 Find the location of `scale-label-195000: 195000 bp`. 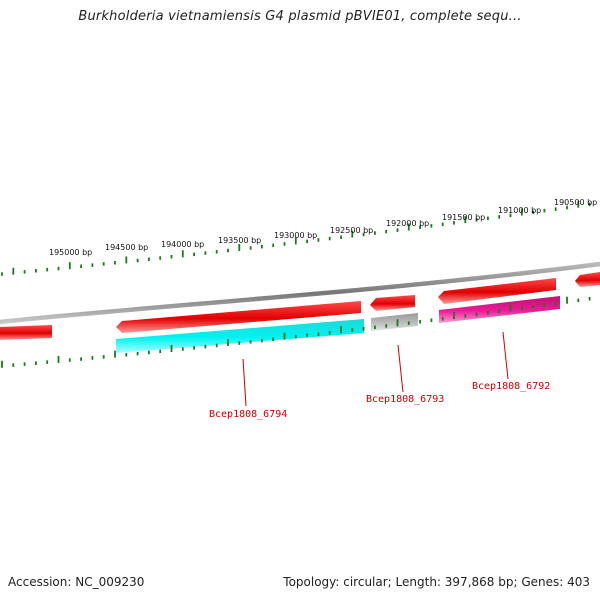

scale-label-195000: 195000 bp is located at coordinates (70, 252).